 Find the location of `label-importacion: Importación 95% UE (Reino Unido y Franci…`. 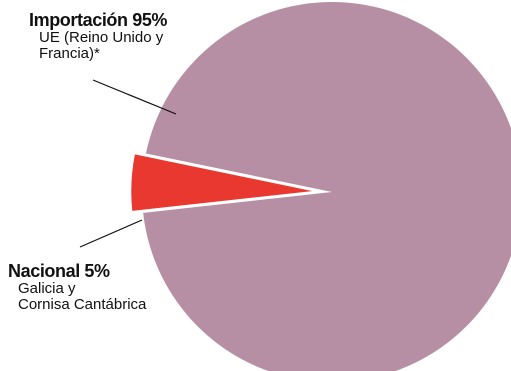

label-importacion: Importación 95% UE (Reino Unido y Franci… is located at coordinates (98, 36).